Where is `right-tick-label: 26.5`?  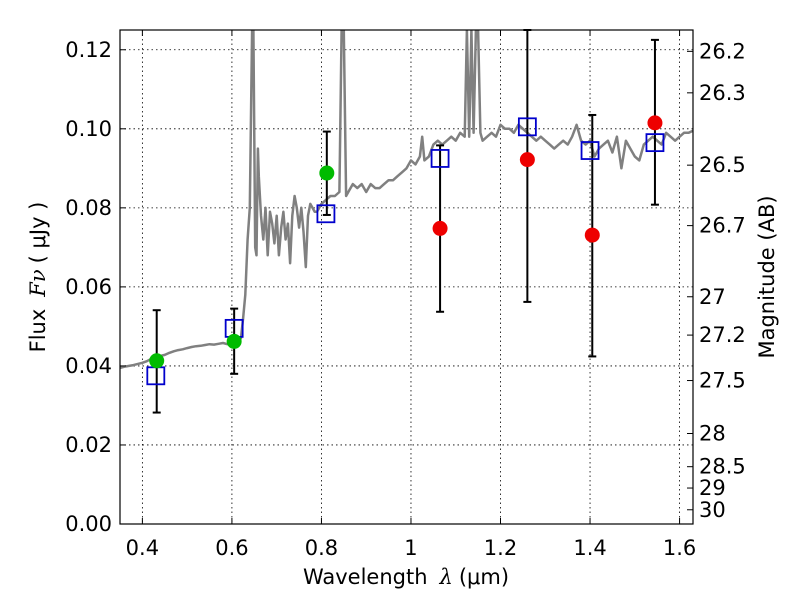 right-tick-label: 26.5 is located at coordinates (722, 165).